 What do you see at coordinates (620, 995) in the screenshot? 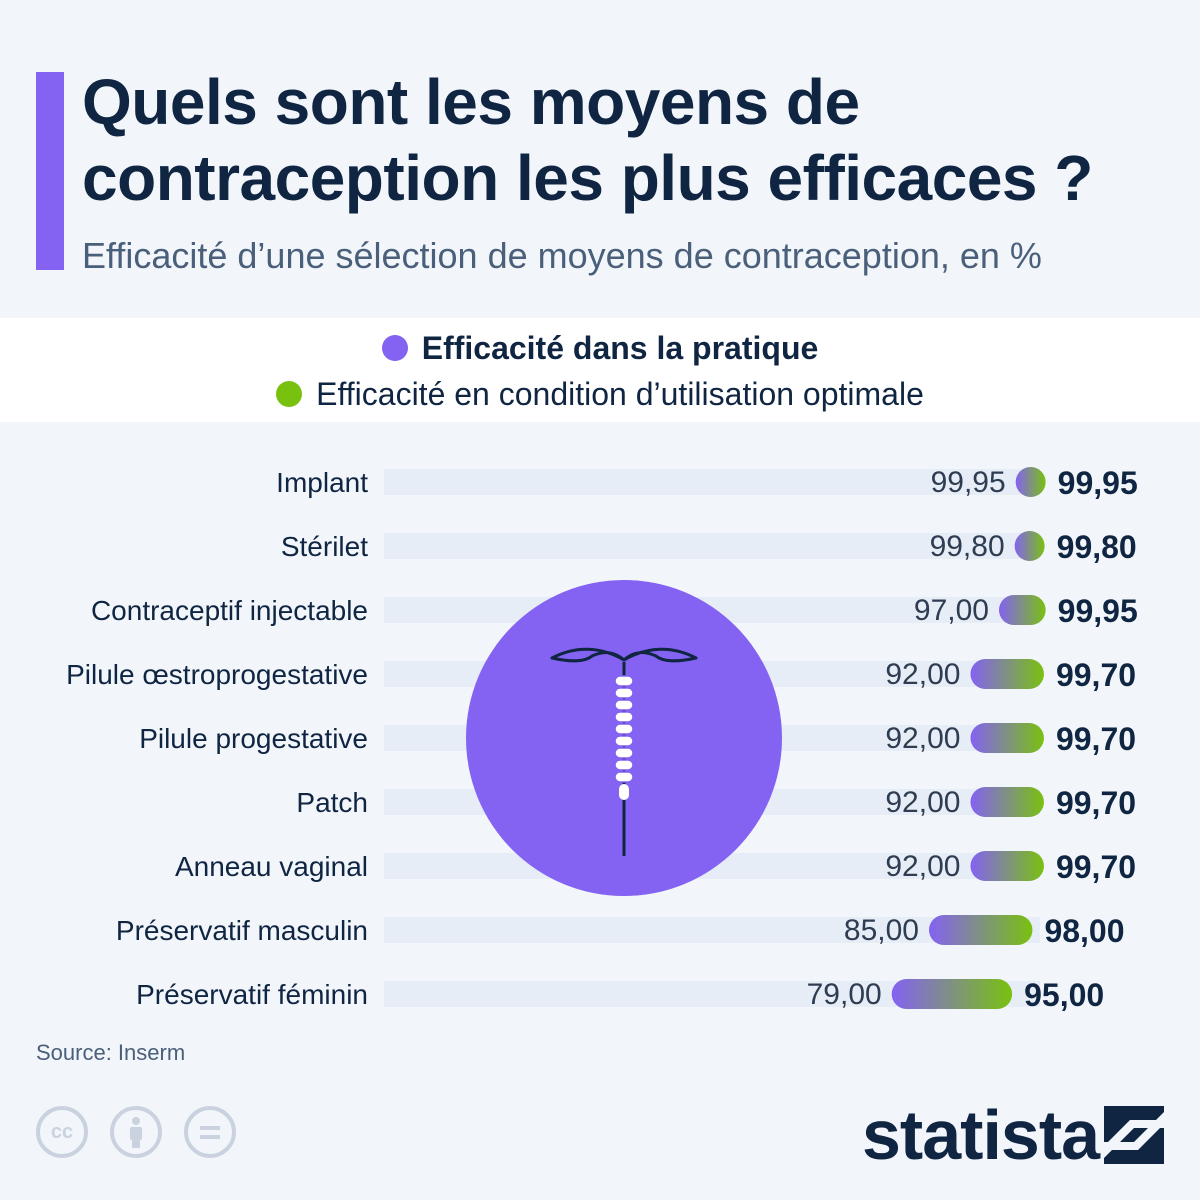
I see `chart-row: Préservatif féminin 79,00 95,00` at bounding box center [620, 995].